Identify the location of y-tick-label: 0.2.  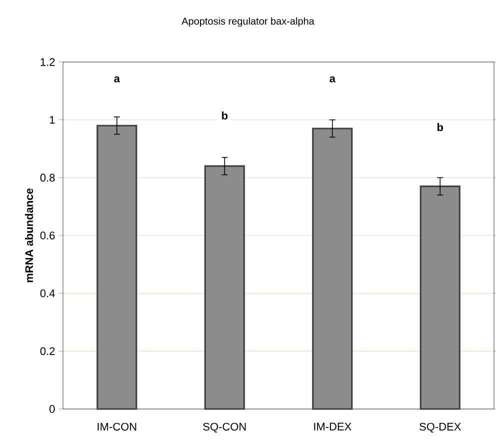
(47, 351).